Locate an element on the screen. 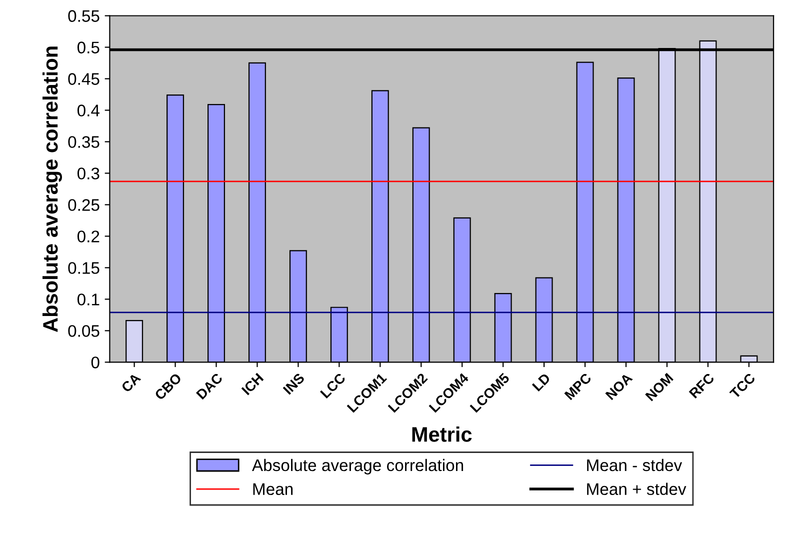 This screenshot has height=543, width=795. x-tick-label: LD is located at coordinates (541, 382).